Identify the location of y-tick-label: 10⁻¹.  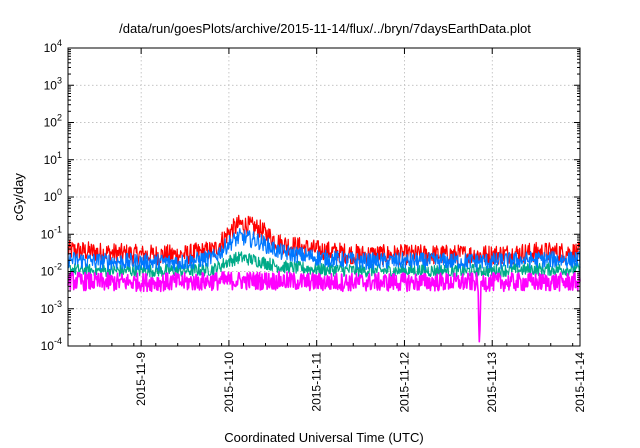
(51, 232).